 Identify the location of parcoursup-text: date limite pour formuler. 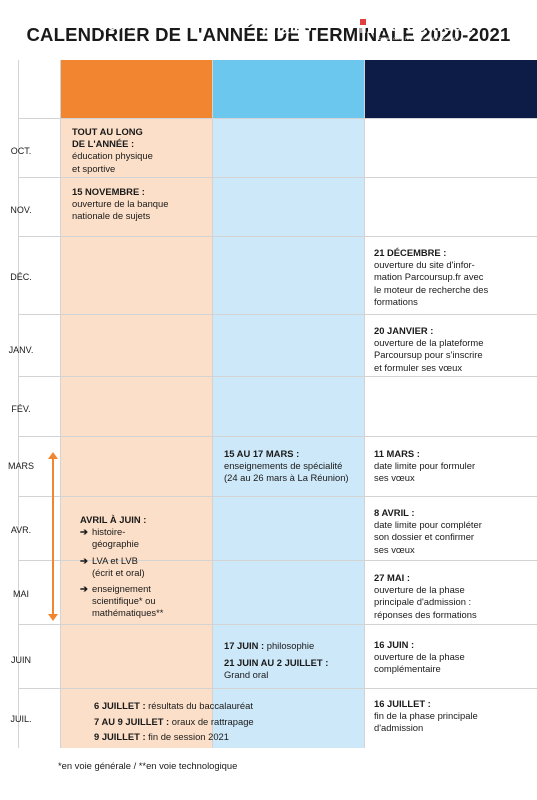
(425, 466).